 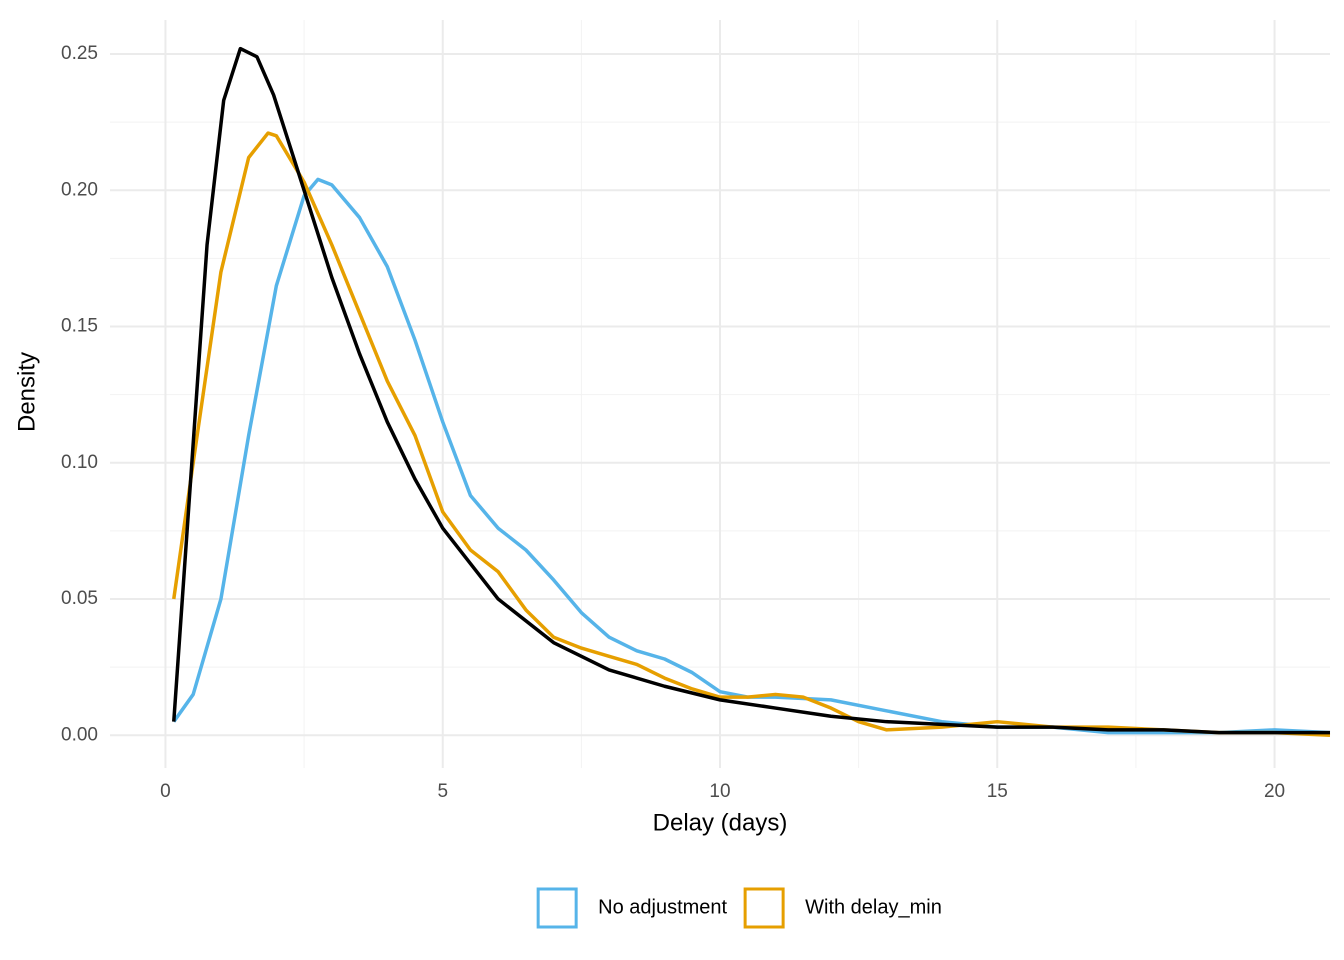 What do you see at coordinates (79, 189) in the screenshot?
I see `y-tick-label: 0.20` at bounding box center [79, 189].